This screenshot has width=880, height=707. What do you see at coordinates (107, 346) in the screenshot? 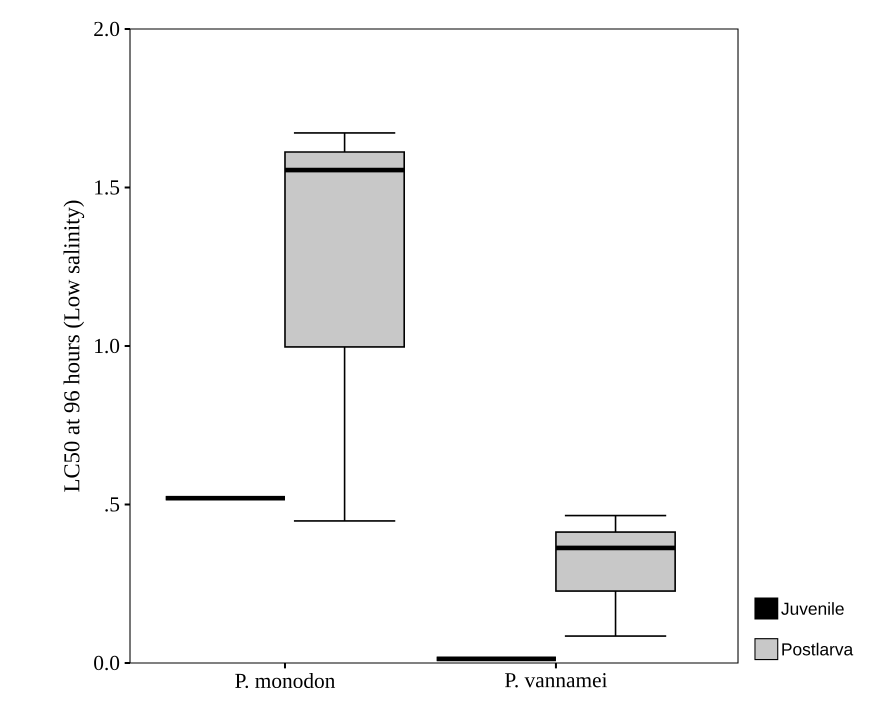
I see `y-tick-label: 1.0` at bounding box center [107, 346].